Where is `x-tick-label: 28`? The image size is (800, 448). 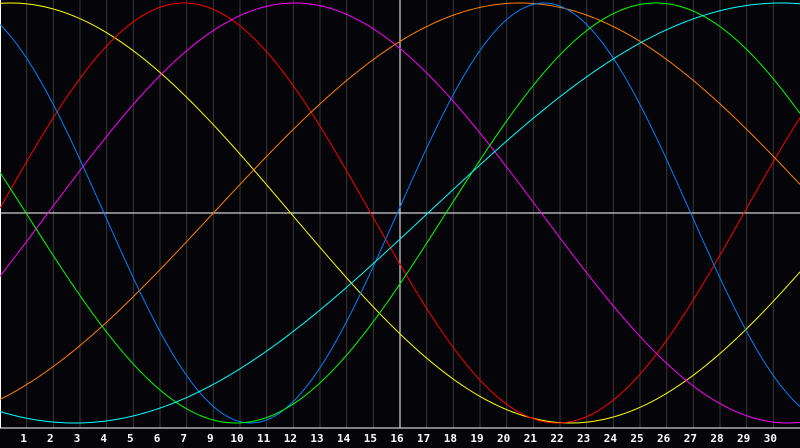 x-tick-label: 28 is located at coordinates (716, 438).